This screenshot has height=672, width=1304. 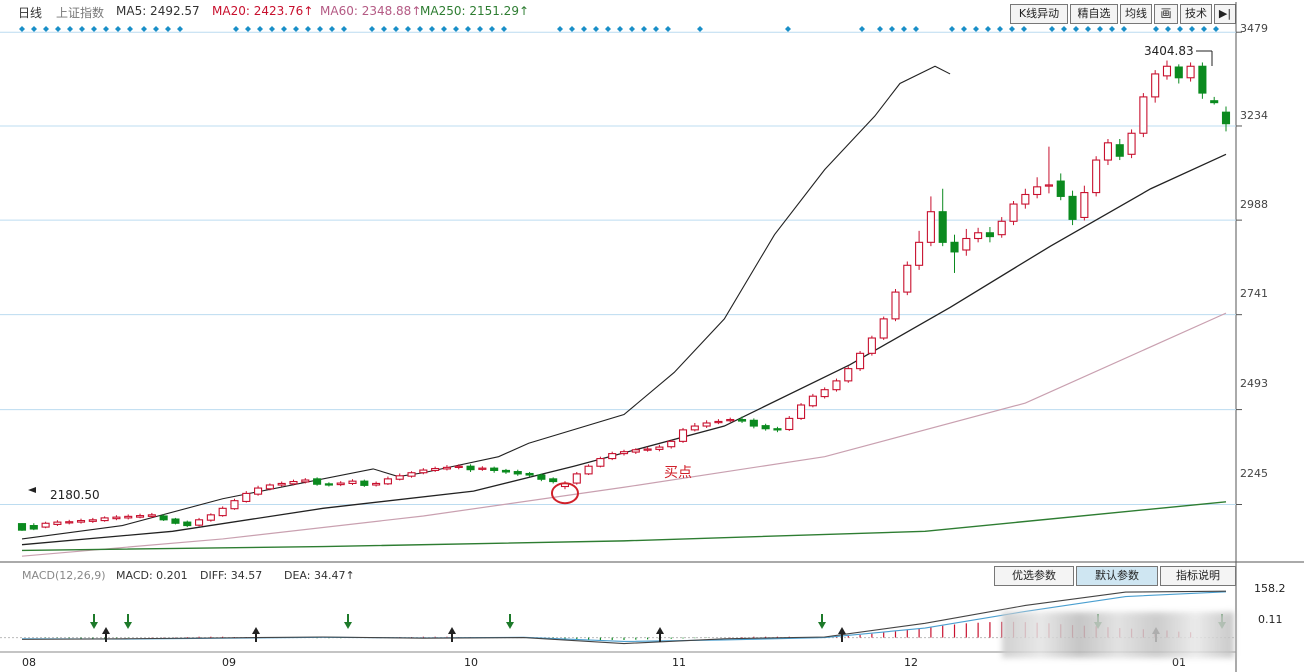 I want to click on indicator-button: 技术, so click(x=1196, y=14).